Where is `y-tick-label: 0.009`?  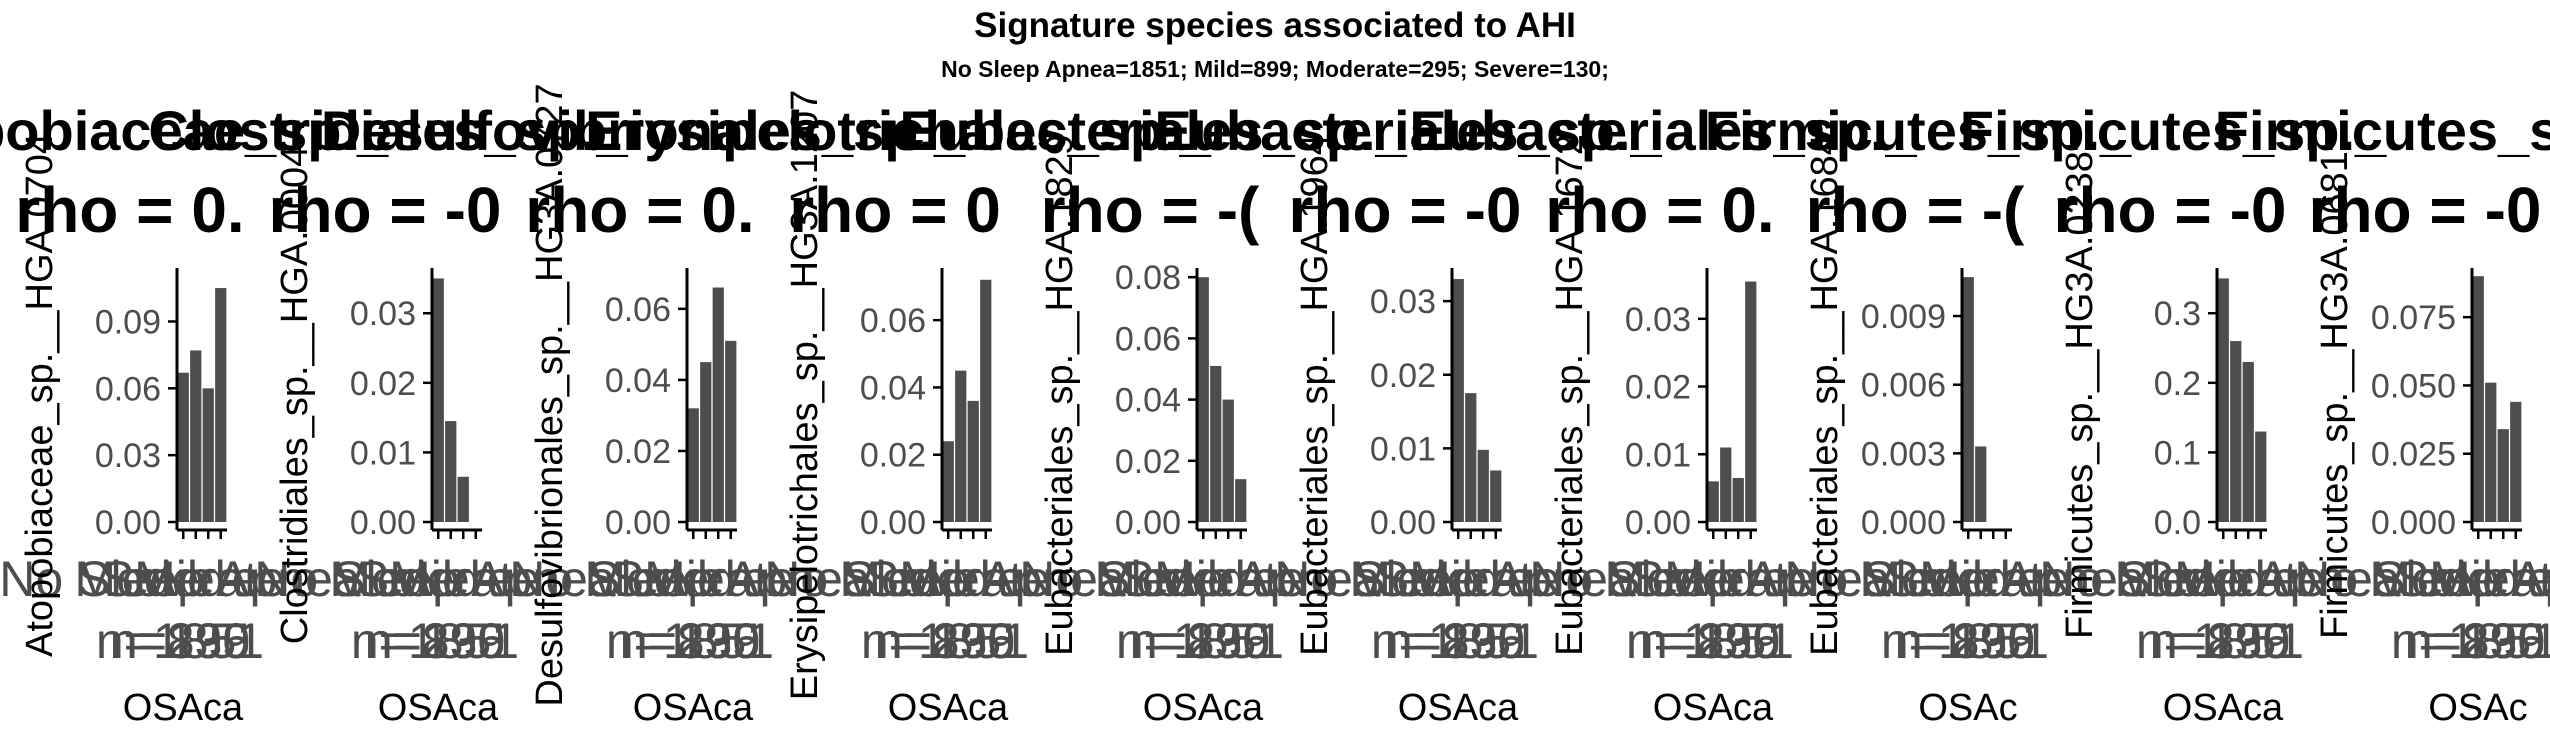
y-tick-label: 0.009 is located at coordinates (1903, 317).